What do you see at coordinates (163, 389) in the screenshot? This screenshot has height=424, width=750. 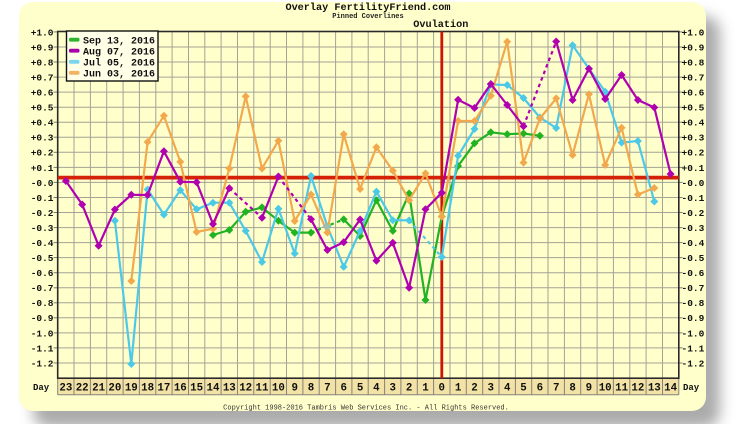 I see `svg-text: 17` at bounding box center [163, 389].